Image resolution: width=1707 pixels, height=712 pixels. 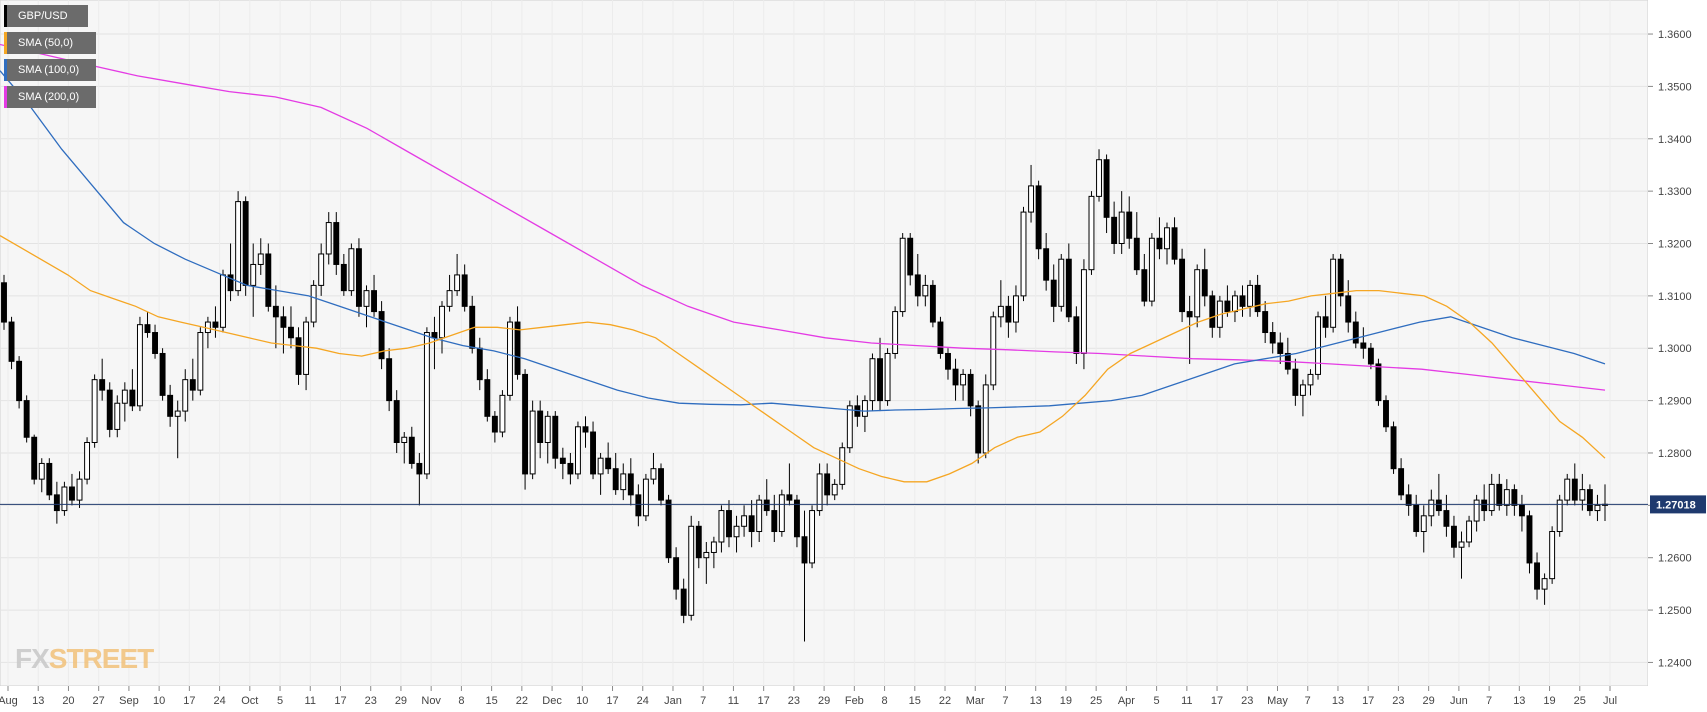 I want to click on y-tick-label: 1.2400, so click(x=1675, y=663).